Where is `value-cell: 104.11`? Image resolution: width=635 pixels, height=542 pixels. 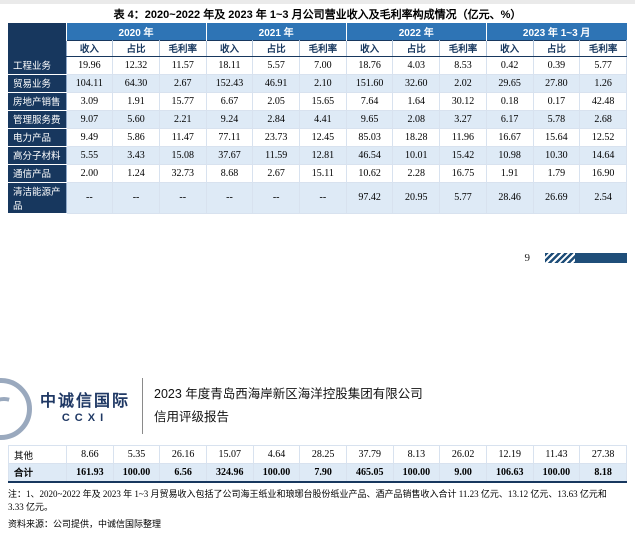
value-cell: 104.11 is located at coordinates (89, 83).